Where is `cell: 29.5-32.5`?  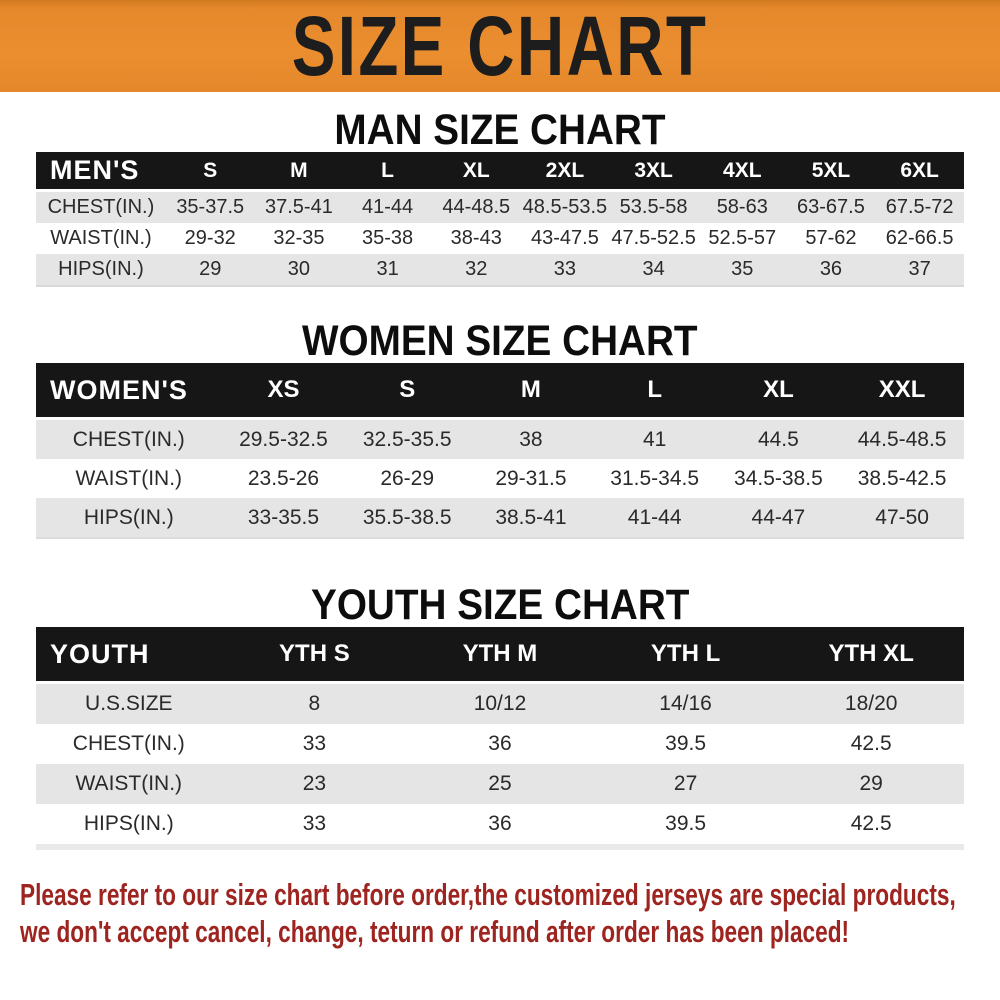 cell: 29.5-32.5 is located at coordinates (283, 438).